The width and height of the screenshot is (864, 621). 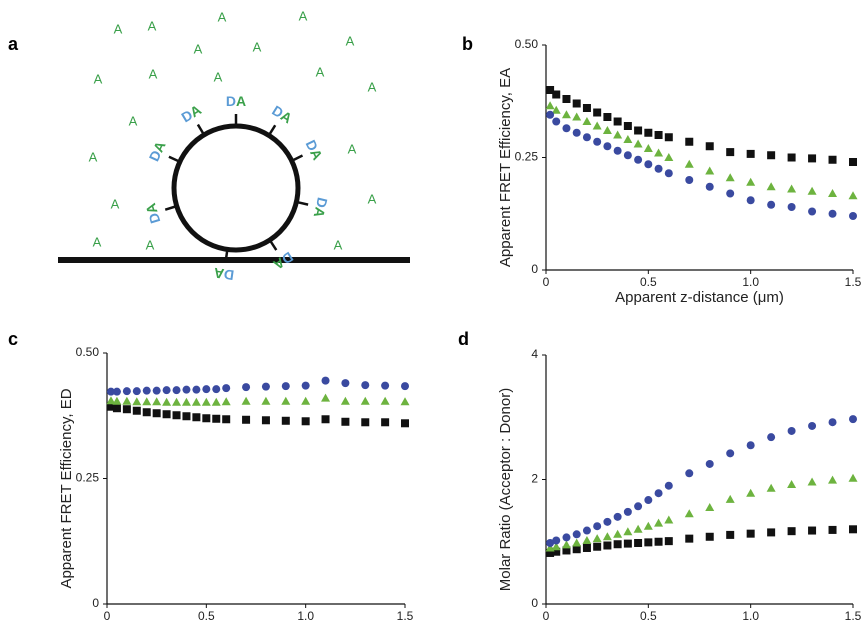 I want to click on y-tick-label: 4, so click(x=534, y=354).